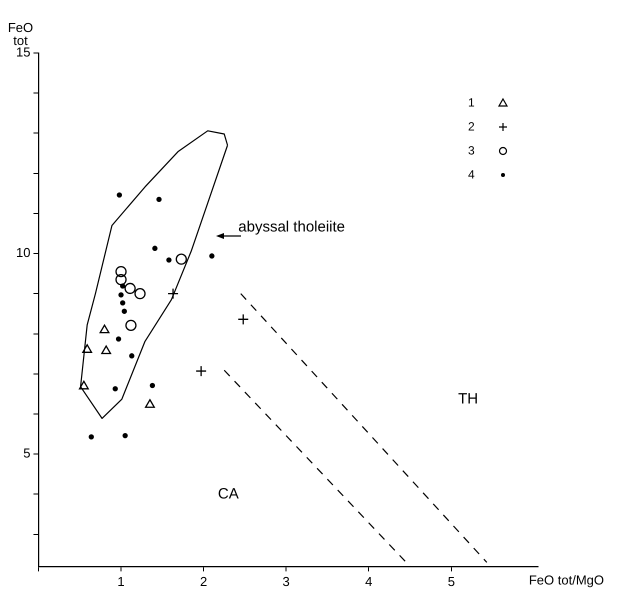  I want to click on x-tick-label: 4, so click(368, 581).